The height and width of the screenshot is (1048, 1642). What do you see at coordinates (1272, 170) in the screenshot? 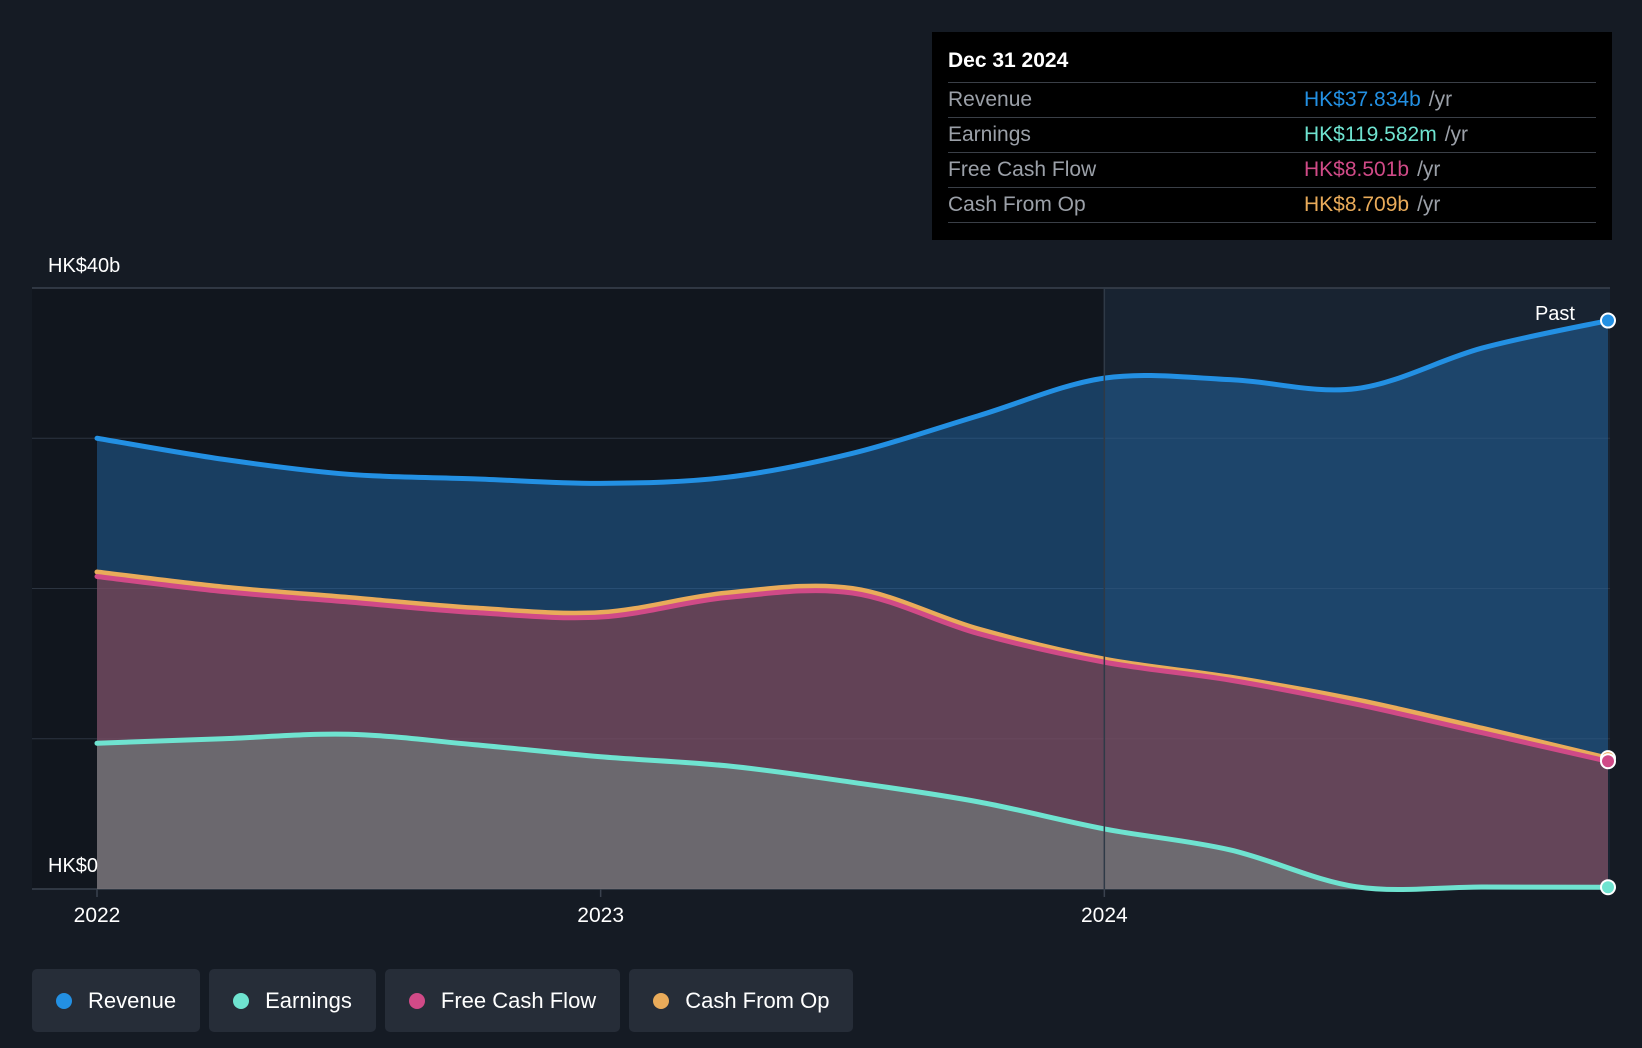
I see `tooltip-row-free-cash-flow: Free Cash Flow HK$8.501b /yr` at bounding box center [1272, 170].